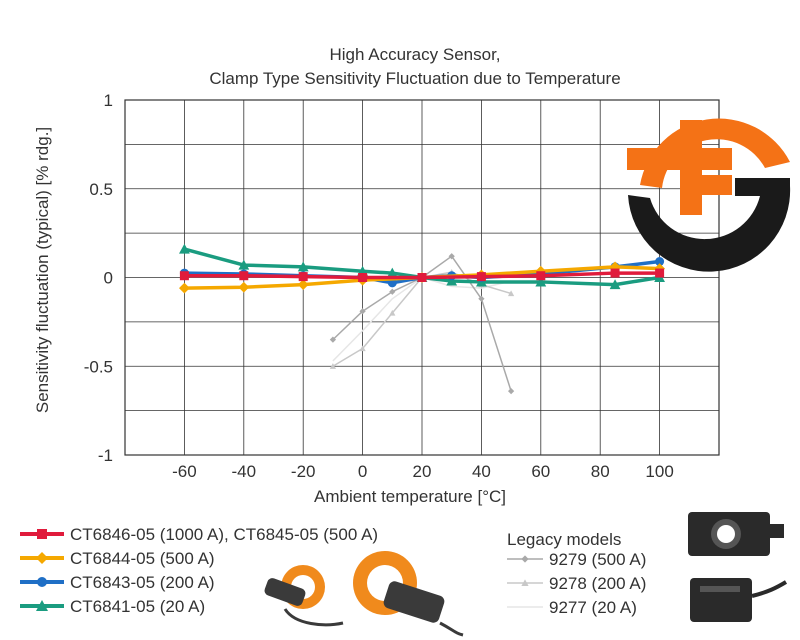  Describe the element at coordinates (303, 471) in the screenshot. I see `x-tick-label: -20` at that location.